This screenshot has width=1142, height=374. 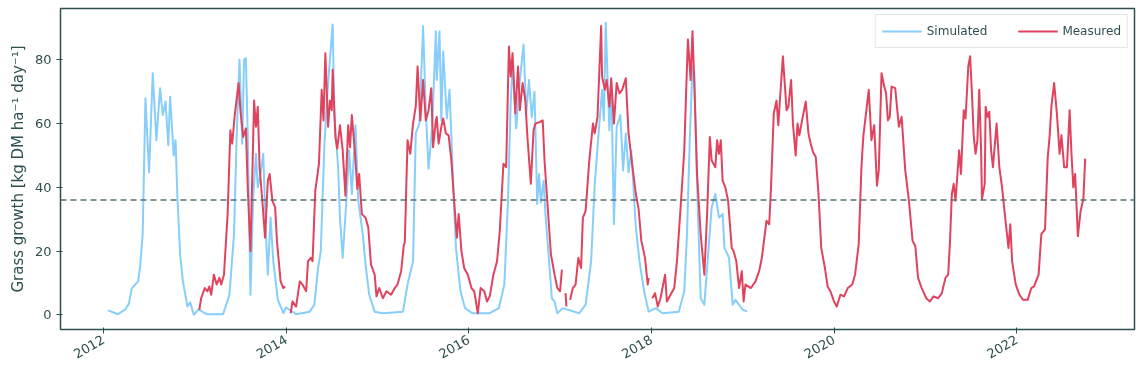 I want to click on y-tick-label: 0, so click(x=47, y=315).